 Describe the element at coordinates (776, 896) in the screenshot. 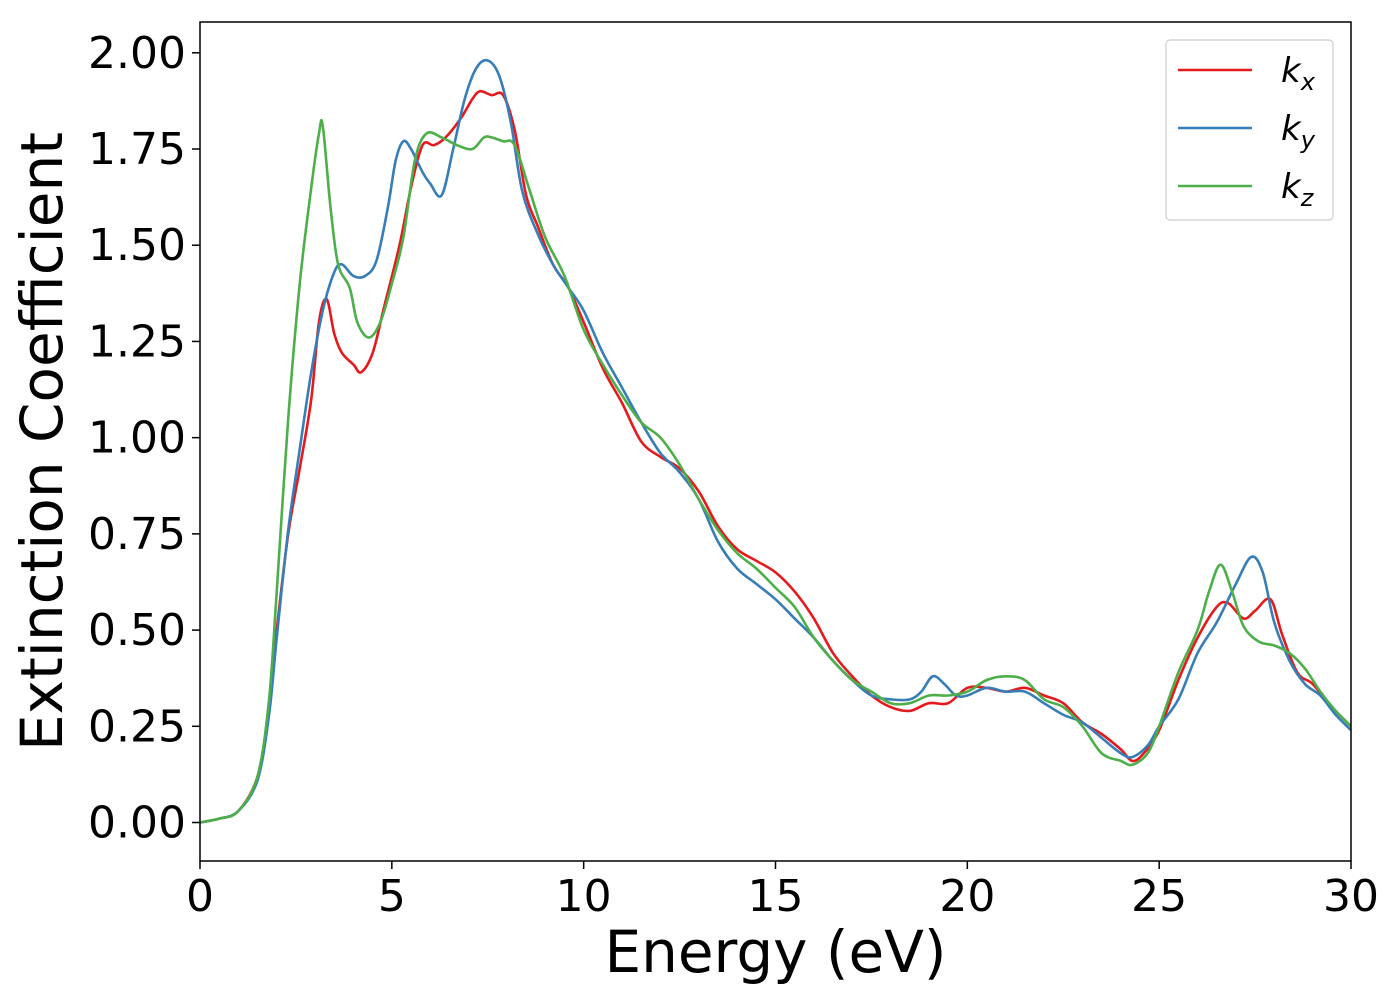

I see `x-tick-label: 15` at that location.